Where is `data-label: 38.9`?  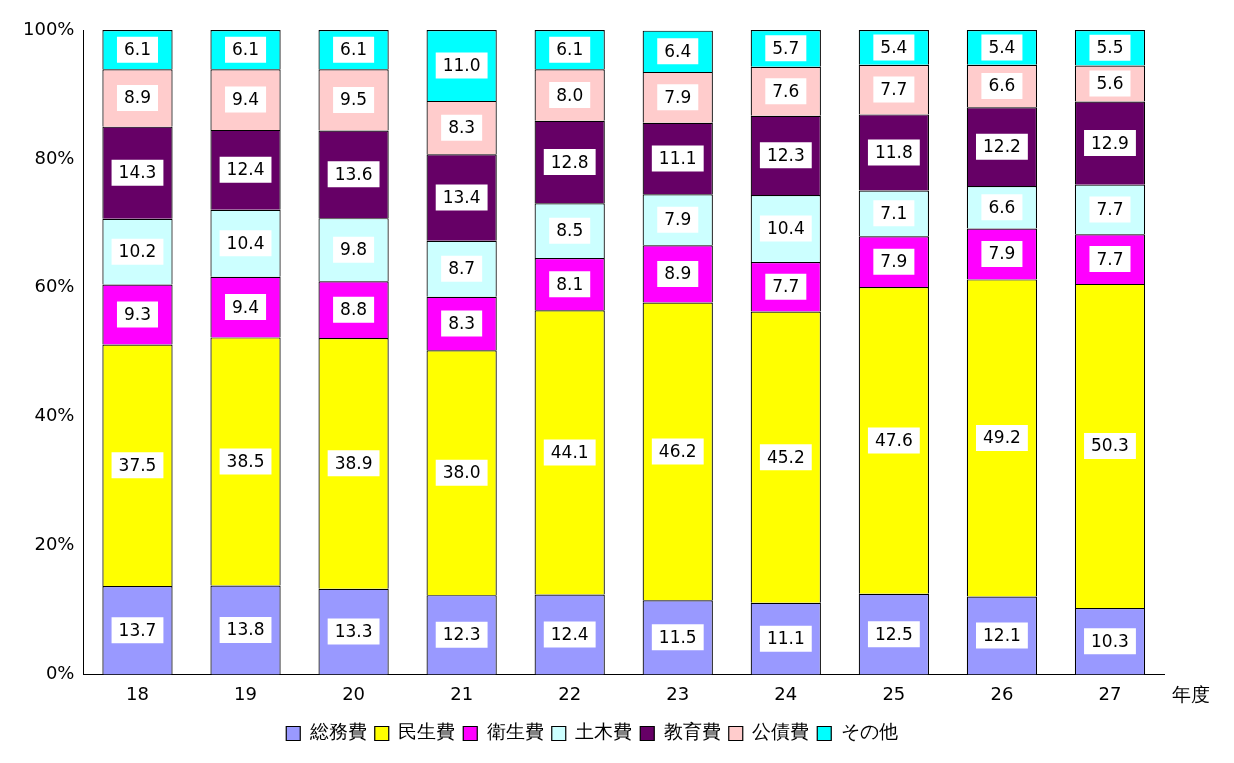 data-label: 38.9 is located at coordinates (353, 462).